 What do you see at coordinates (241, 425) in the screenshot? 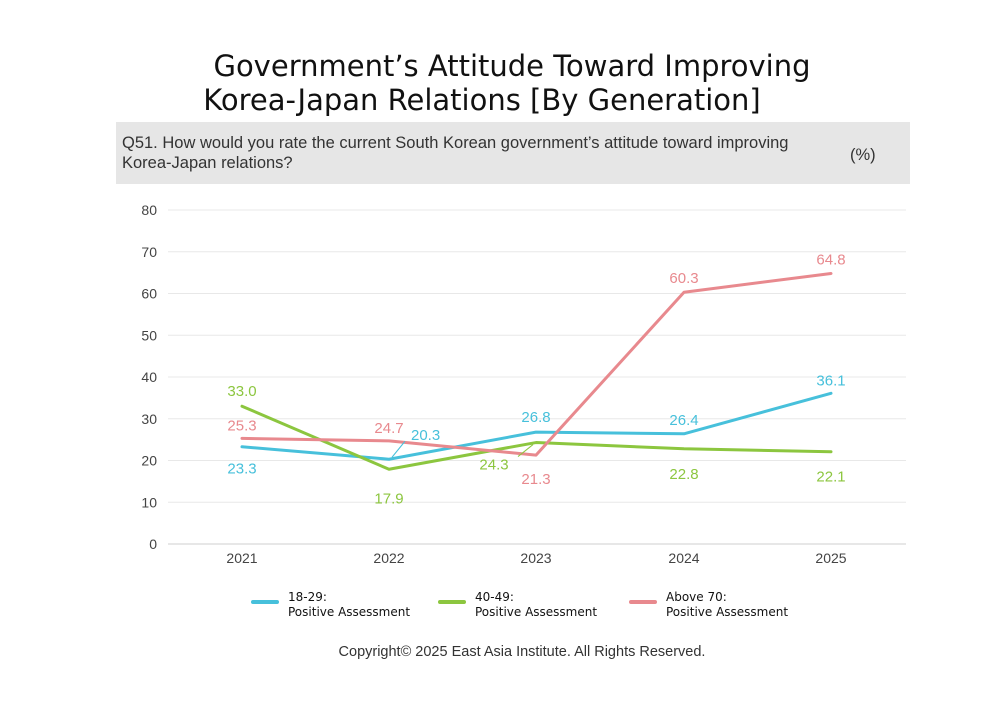
I see `data-label-above-70-2021: 25.3` at bounding box center [241, 425].